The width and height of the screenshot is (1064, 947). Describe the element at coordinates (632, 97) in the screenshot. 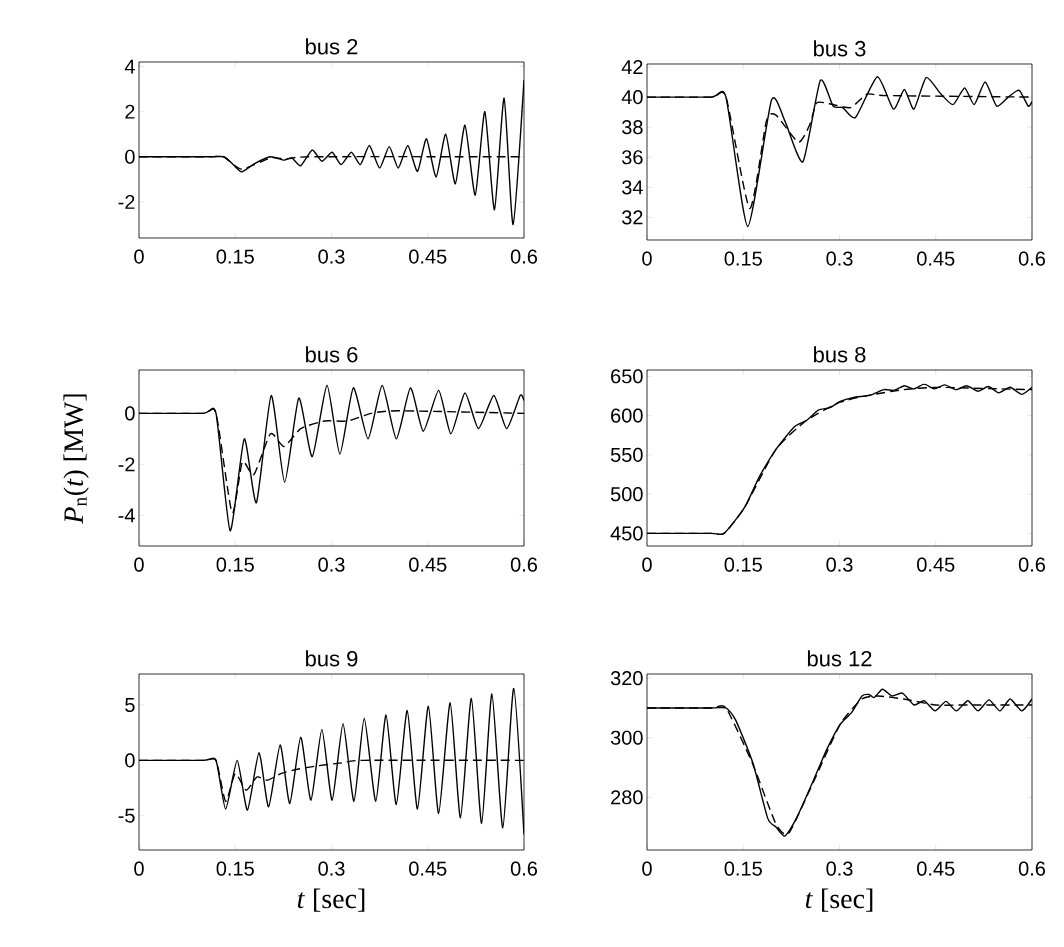

I see `y-tick-label: 40` at that location.